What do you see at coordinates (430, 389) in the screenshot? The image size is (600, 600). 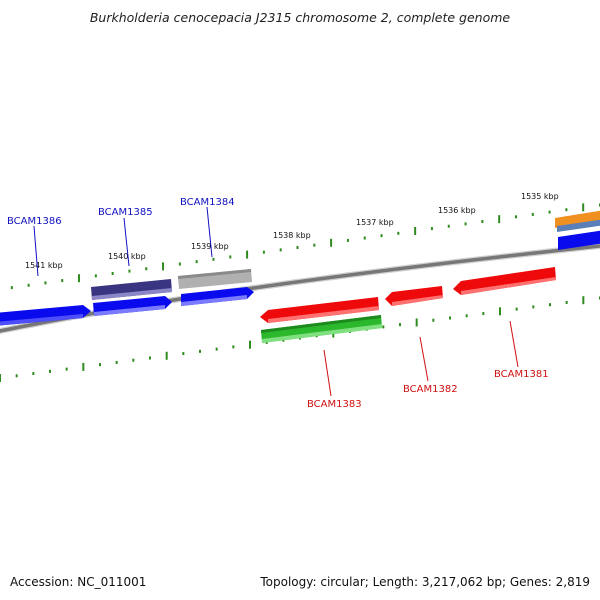 I see `gene-label-bcam1382: BCAM1382` at bounding box center [430, 389].